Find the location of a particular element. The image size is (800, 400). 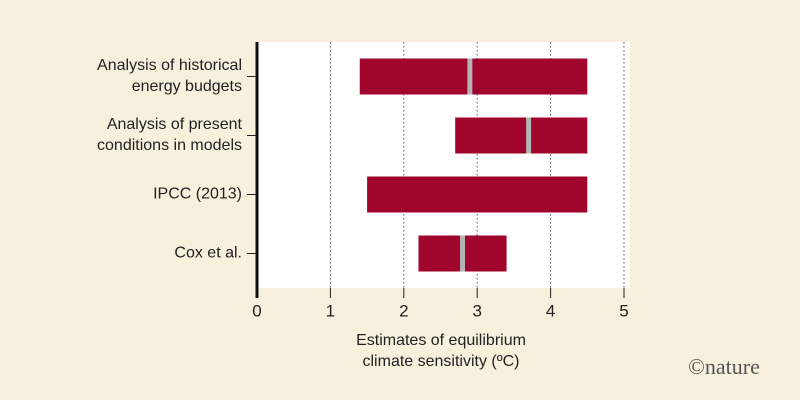

y-tick-label: Analysis of historical is located at coordinates (169, 65).